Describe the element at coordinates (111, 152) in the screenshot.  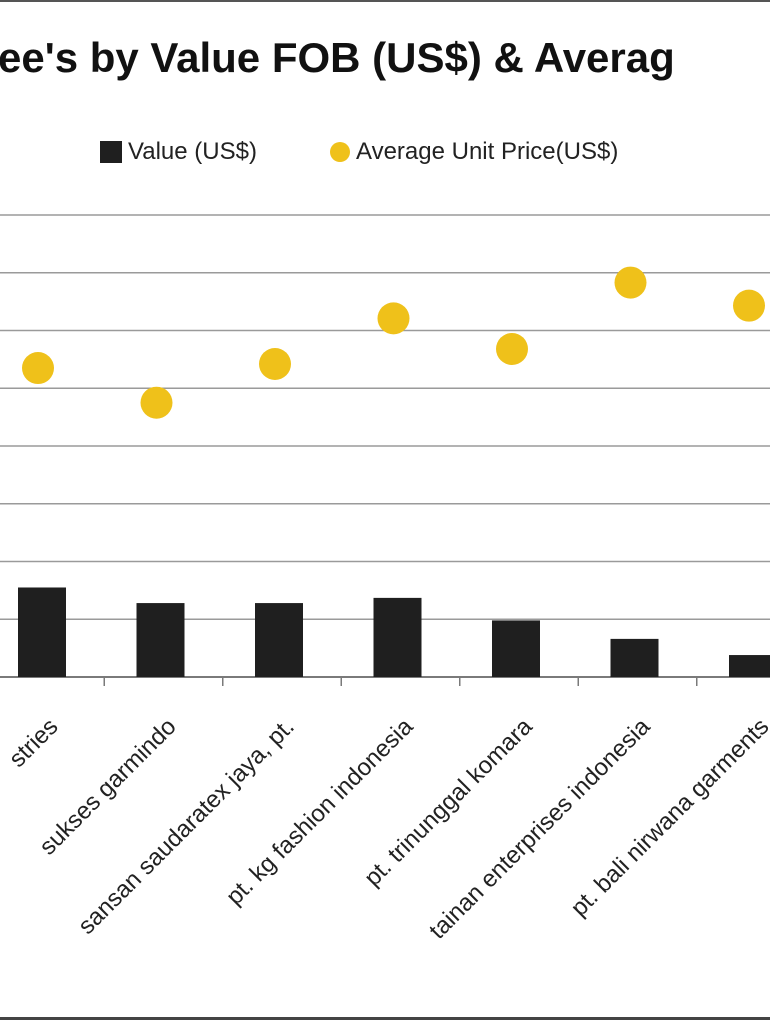
I see `legend-swatch-bar` at that location.